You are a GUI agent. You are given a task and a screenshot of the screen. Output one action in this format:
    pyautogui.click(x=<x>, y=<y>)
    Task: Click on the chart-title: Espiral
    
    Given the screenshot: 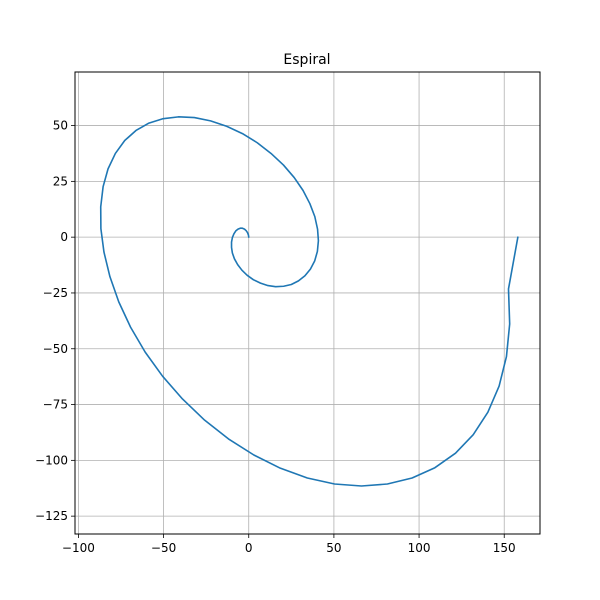 What is the action you would take?
    pyautogui.click(x=306, y=60)
    